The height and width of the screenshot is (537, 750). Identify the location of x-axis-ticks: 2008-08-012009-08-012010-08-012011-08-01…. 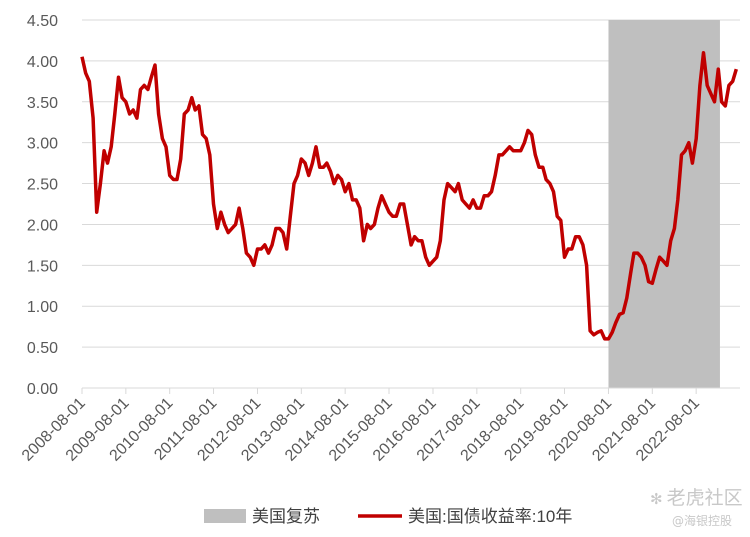
(361, 426).